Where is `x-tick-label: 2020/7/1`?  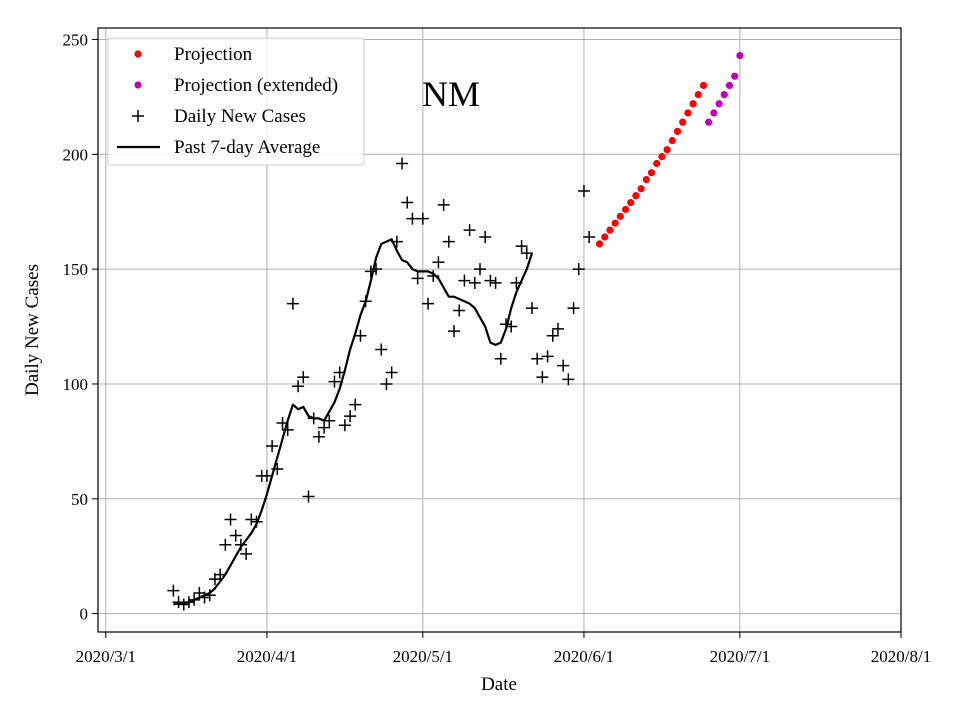
x-tick-label: 2020/7/1 is located at coordinates (740, 656).